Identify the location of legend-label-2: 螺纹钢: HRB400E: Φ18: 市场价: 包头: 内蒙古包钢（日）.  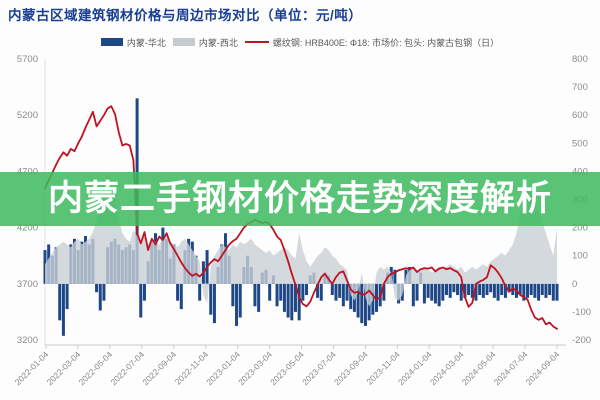
(386, 42).